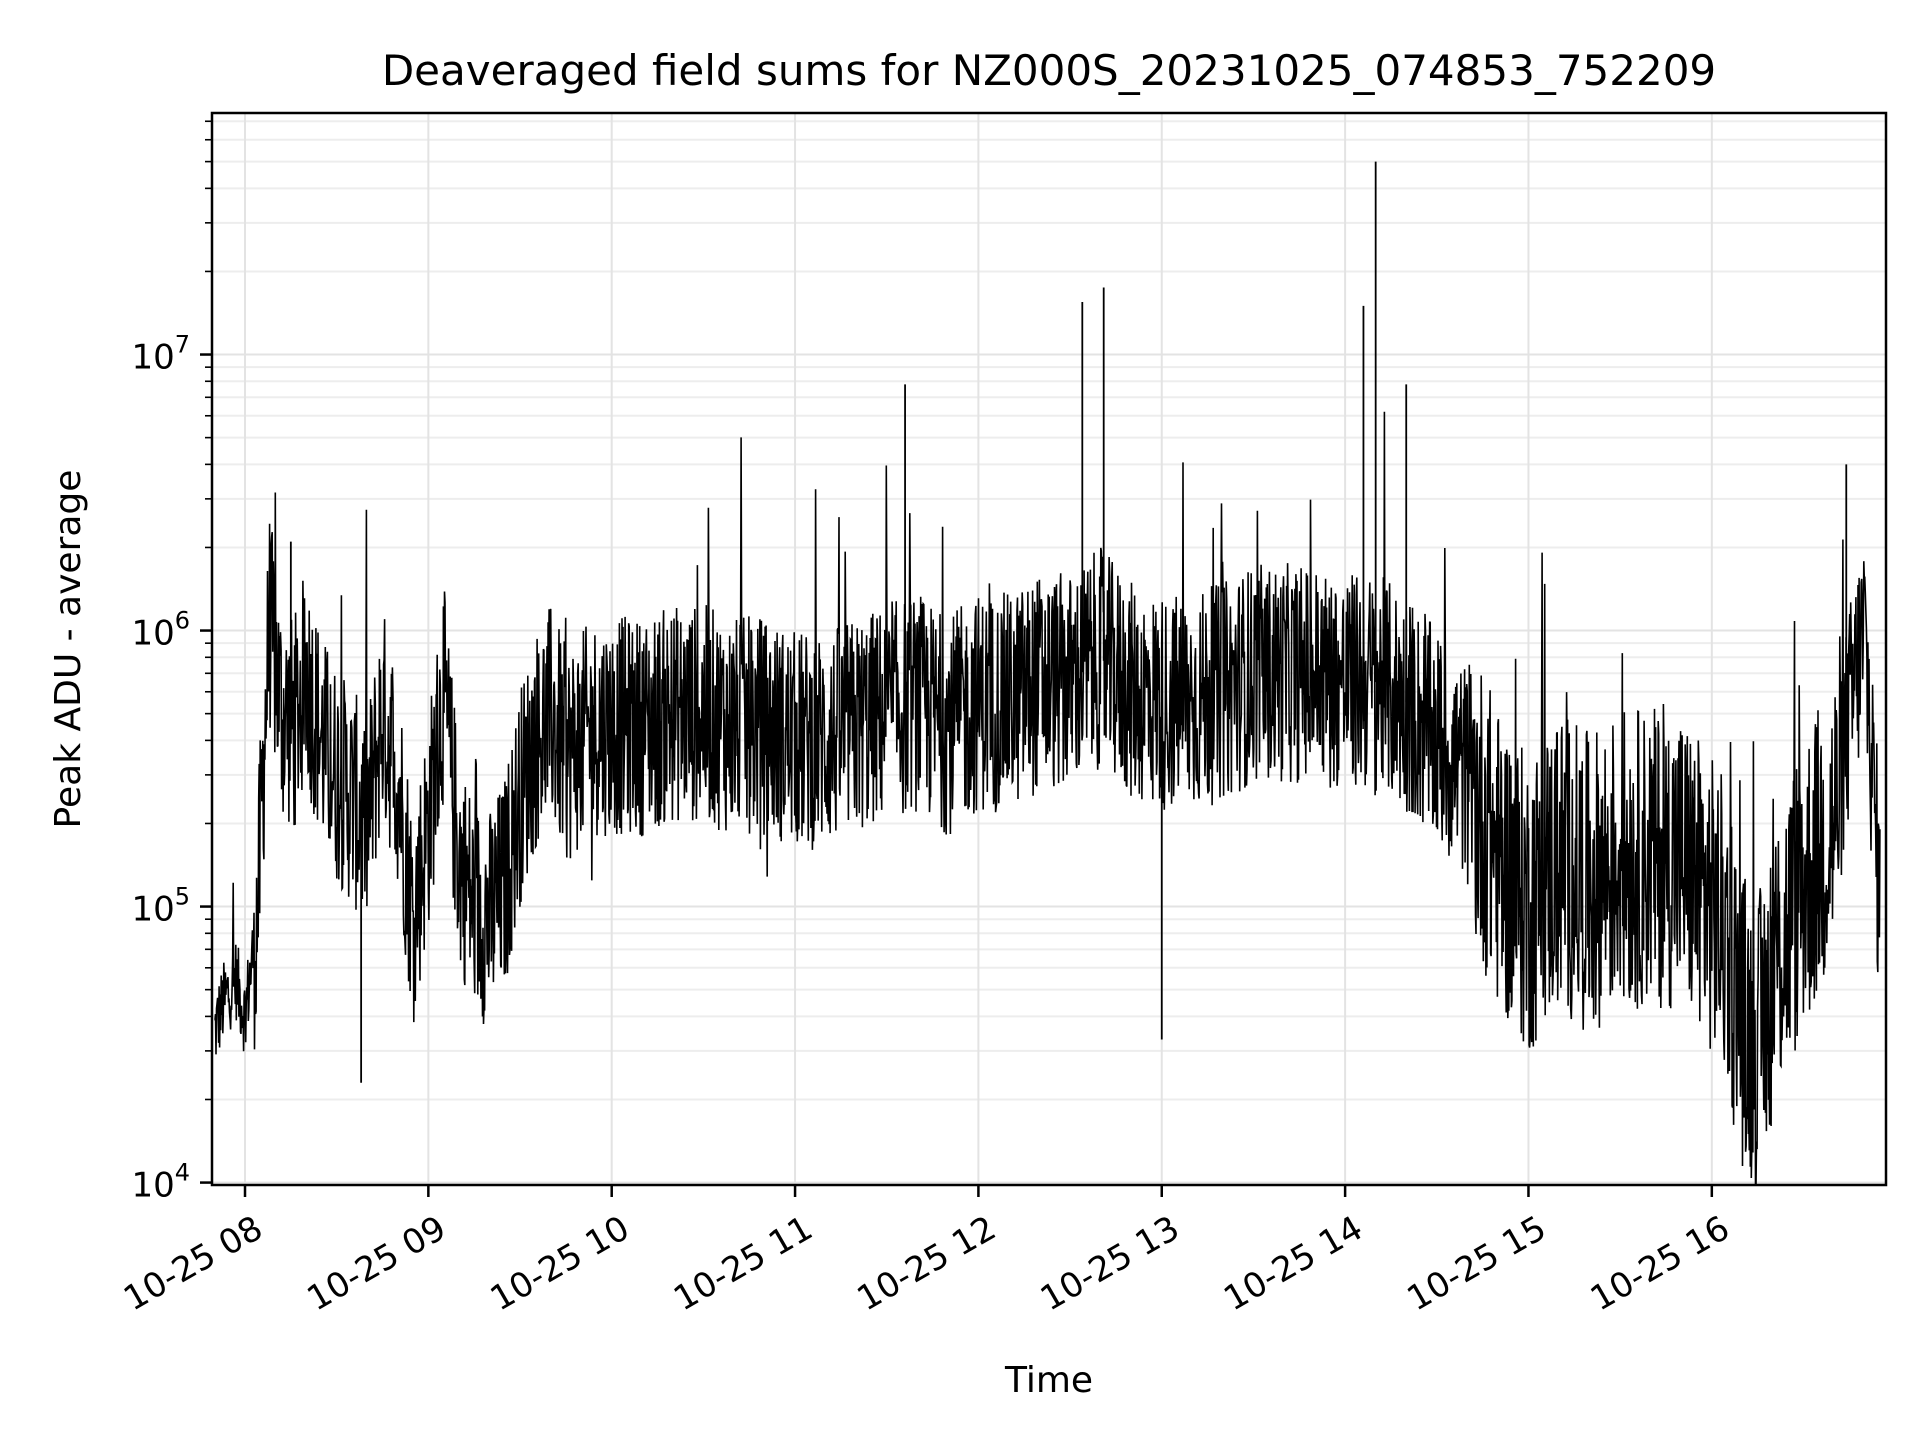  I want to click on y-tick-label: 10⁷, so click(160, 354).